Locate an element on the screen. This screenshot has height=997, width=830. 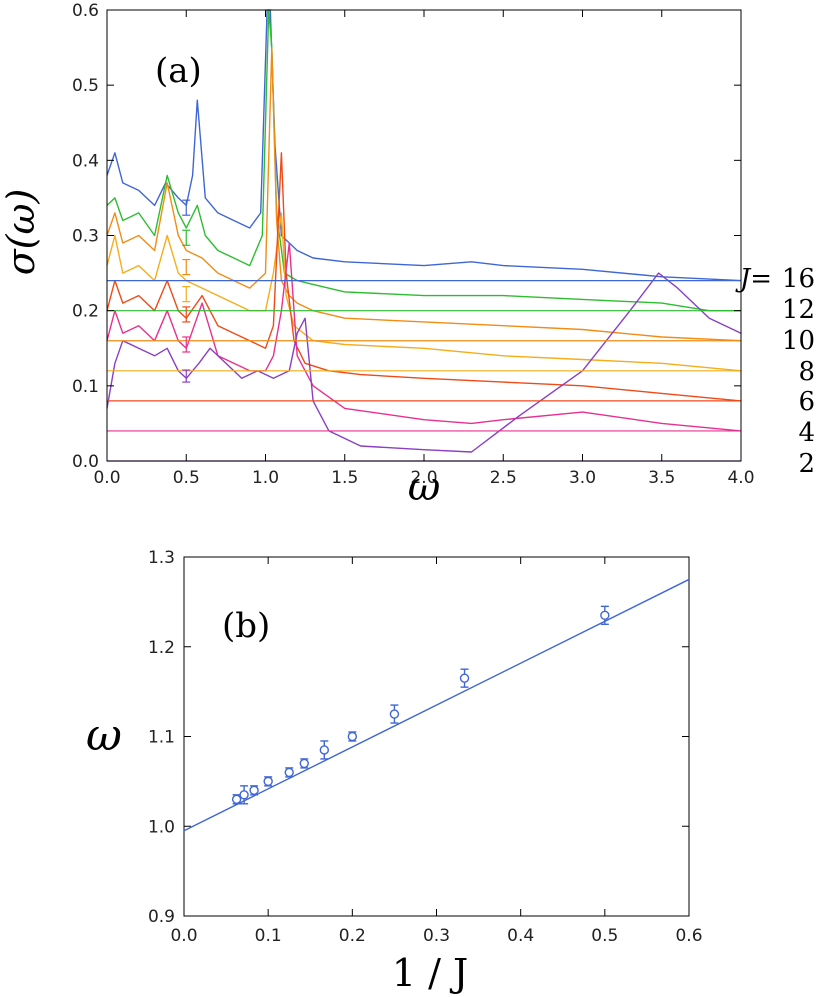
y-tick-label: 0.6 is located at coordinates (85, 11).